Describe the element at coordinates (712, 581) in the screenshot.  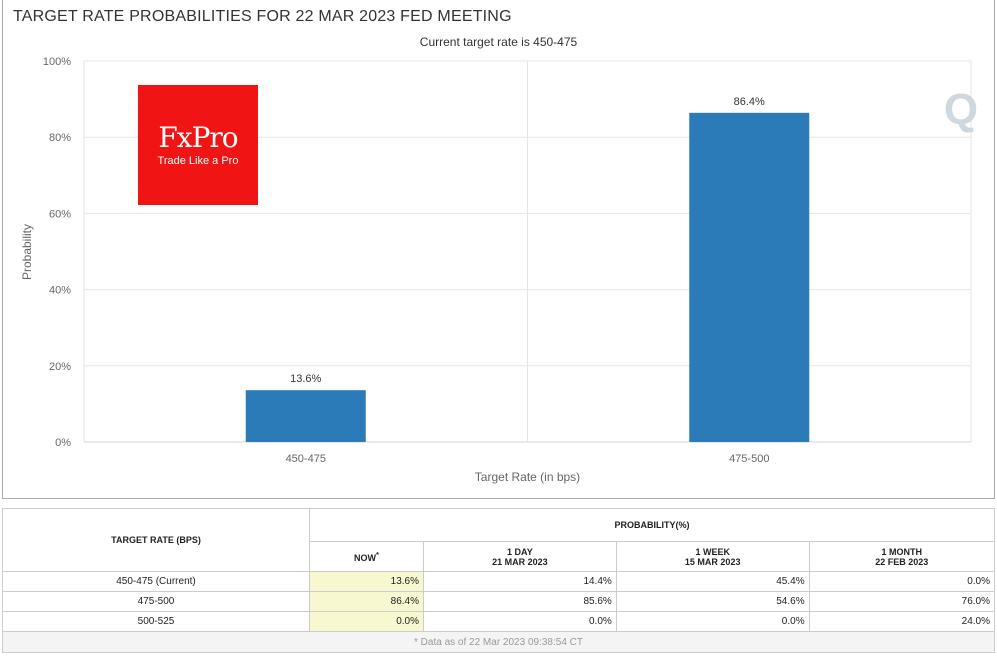
I see `probability-cell: 45.4%` at that location.